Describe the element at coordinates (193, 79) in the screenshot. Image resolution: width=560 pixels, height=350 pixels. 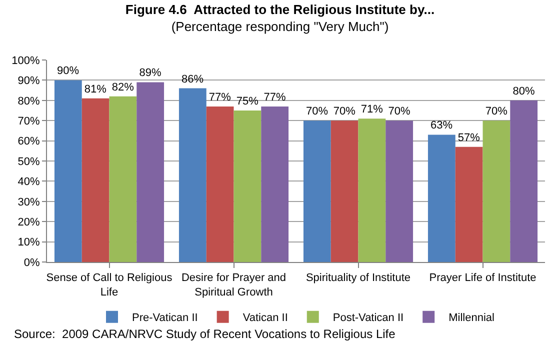
I see `data-label: 86%` at that location.